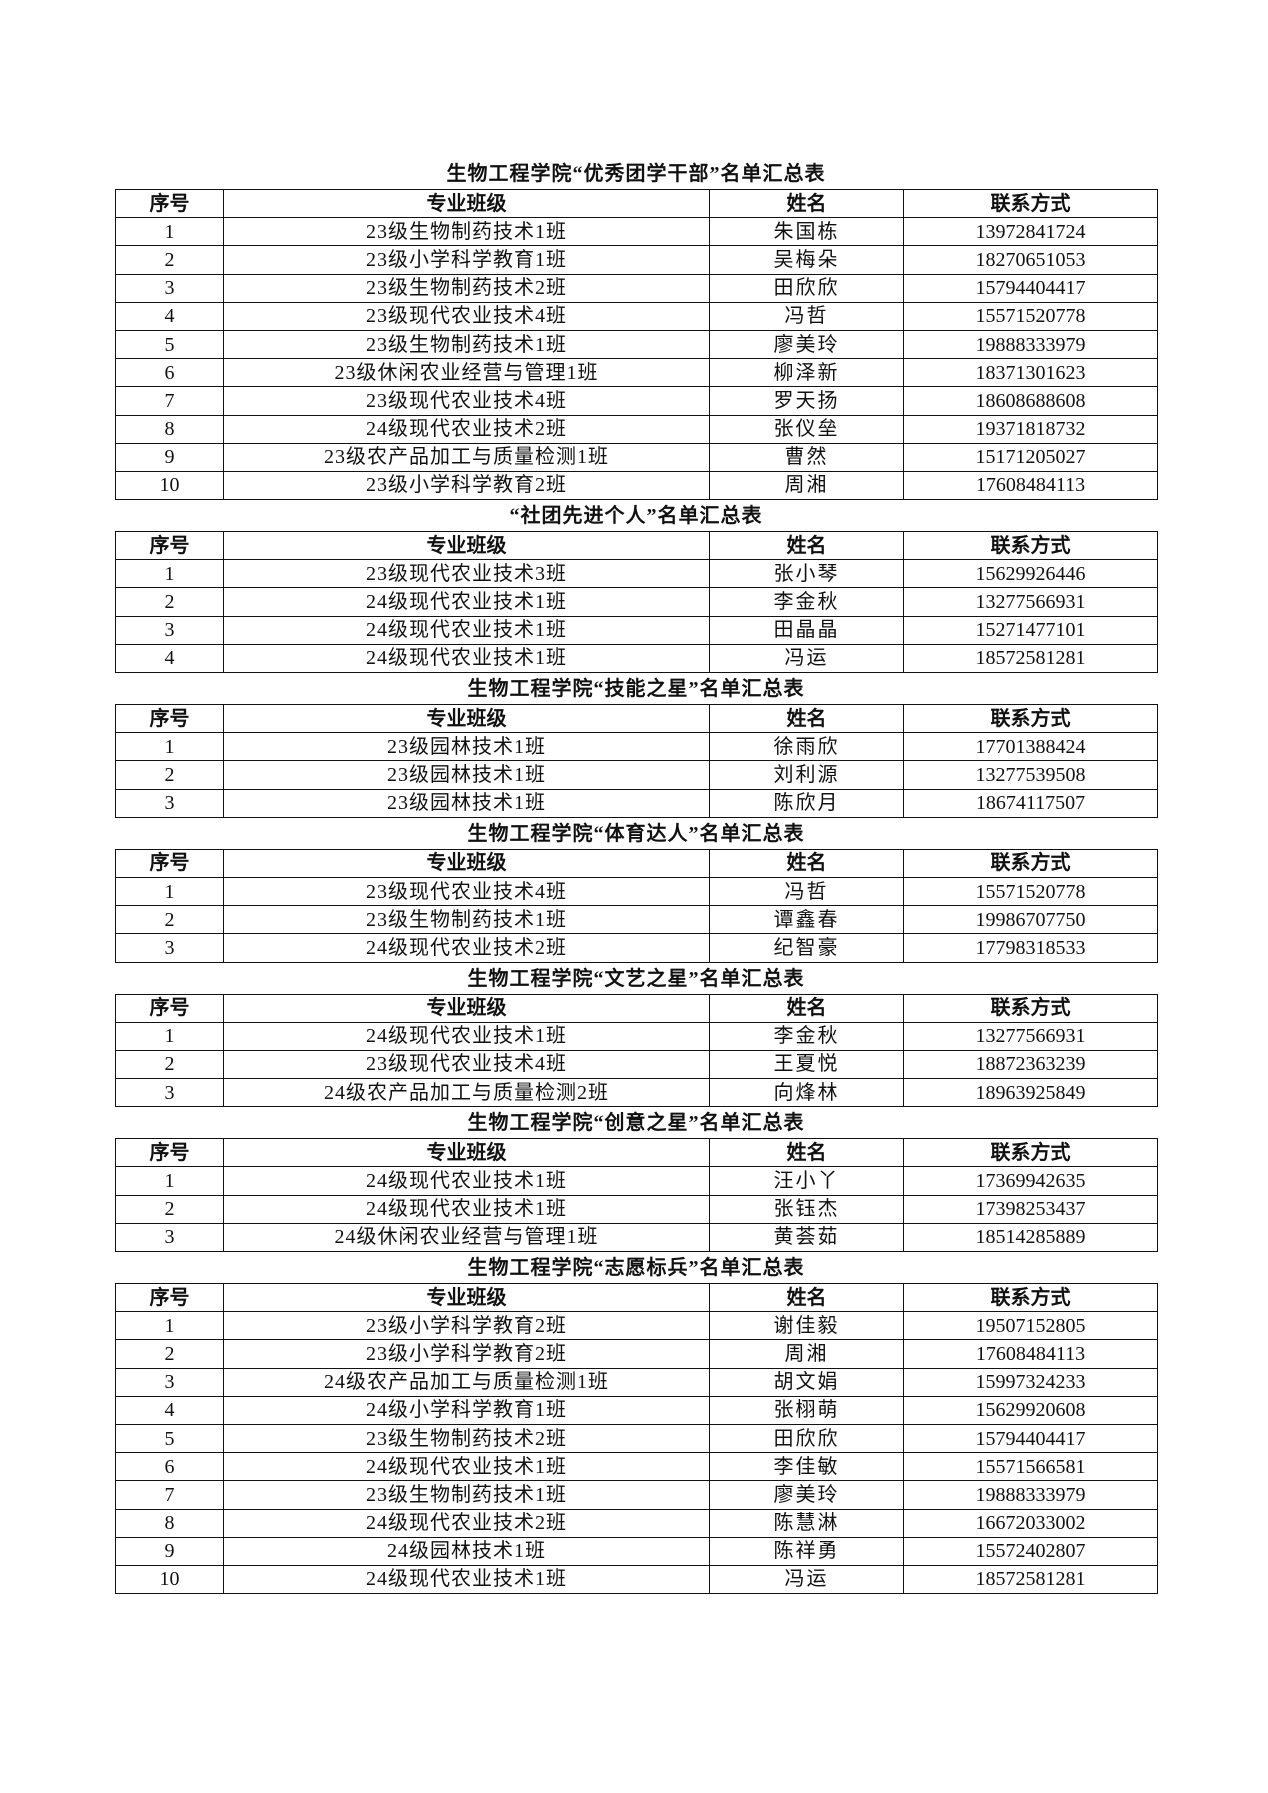  What do you see at coordinates (806, 373) in the screenshot?
I see `cell-name: 柳泽新` at bounding box center [806, 373].